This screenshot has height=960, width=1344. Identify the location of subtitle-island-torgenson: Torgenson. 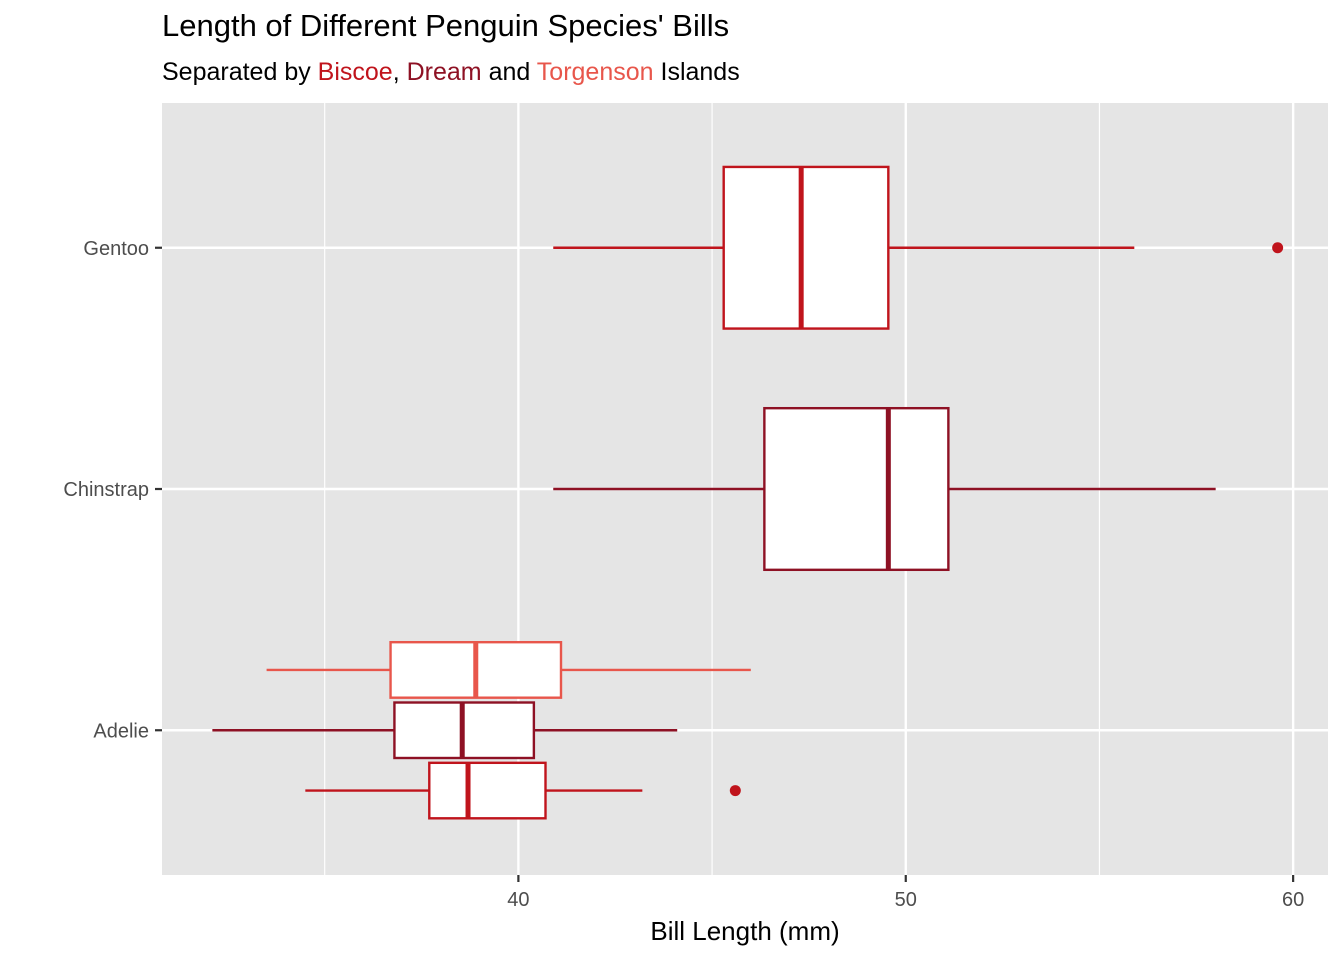
(595, 72).